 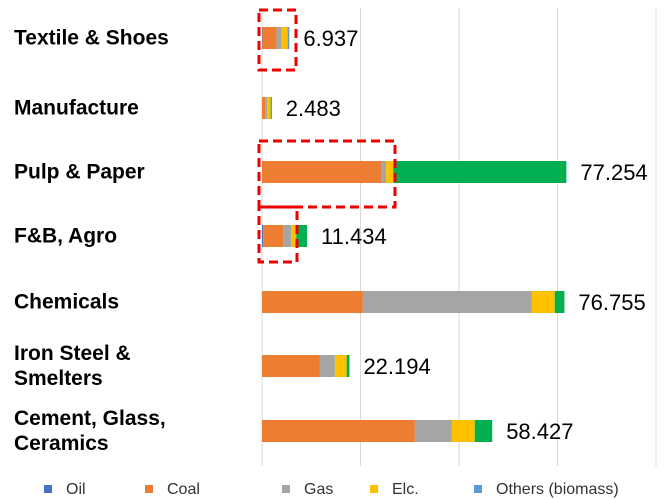 I want to click on category-label: Pulp & Paper, so click(x=79, y=172).